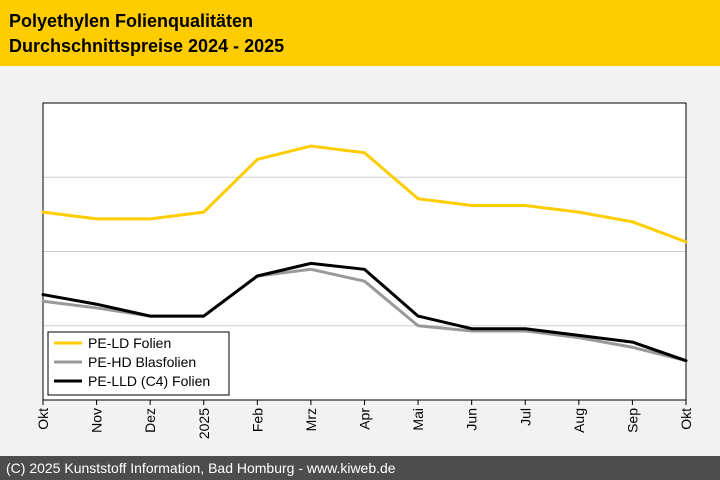 Image resolution: width=720 pixels, height=480 pixels. Describe the element at coordinates (131, 21) in the screenshot. I see `chart-title-line1: Polyethylen Folienqualitäten` at that location.